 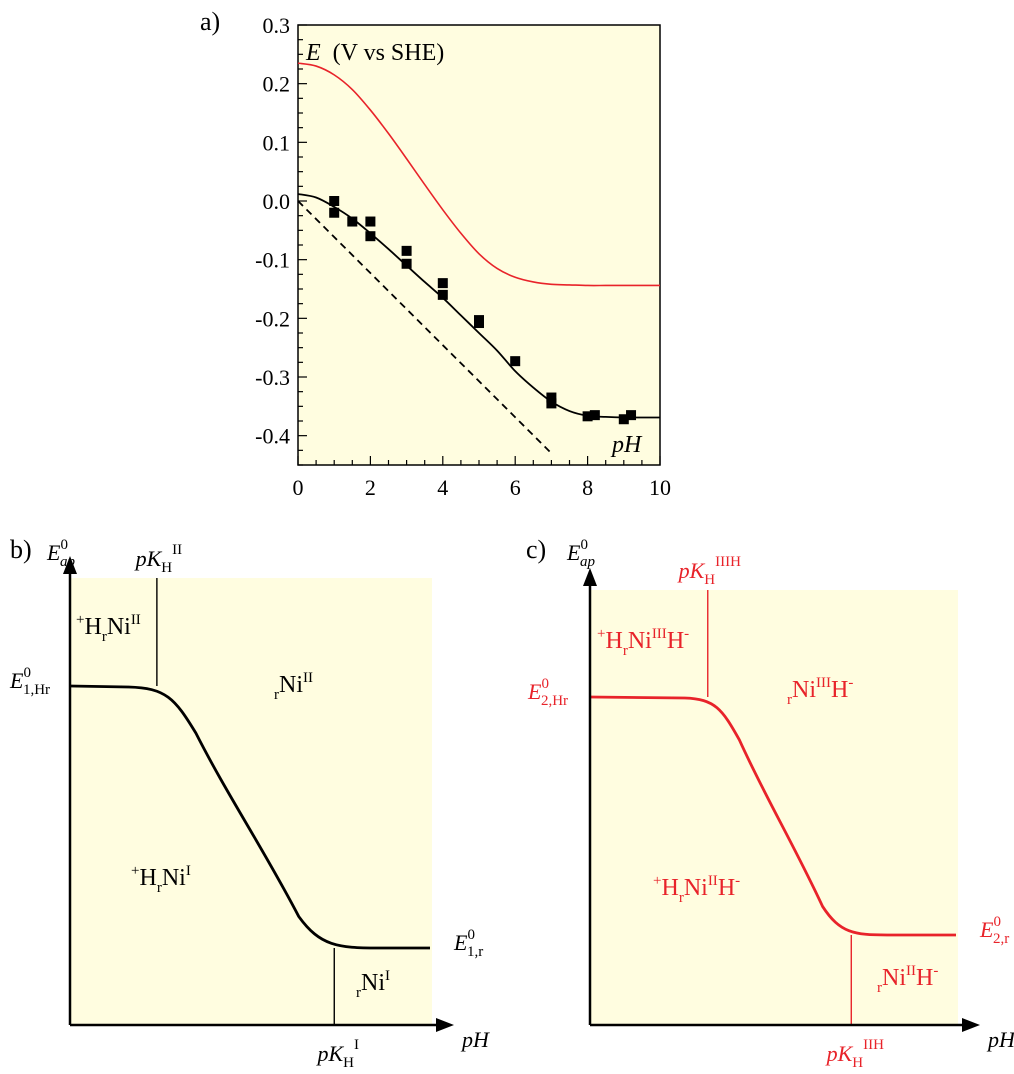 What do you see at coordinates (839, 1053) in the screenshot?
I see `pk-bottom-label-main: pK` at bounding box center [839, 1053].